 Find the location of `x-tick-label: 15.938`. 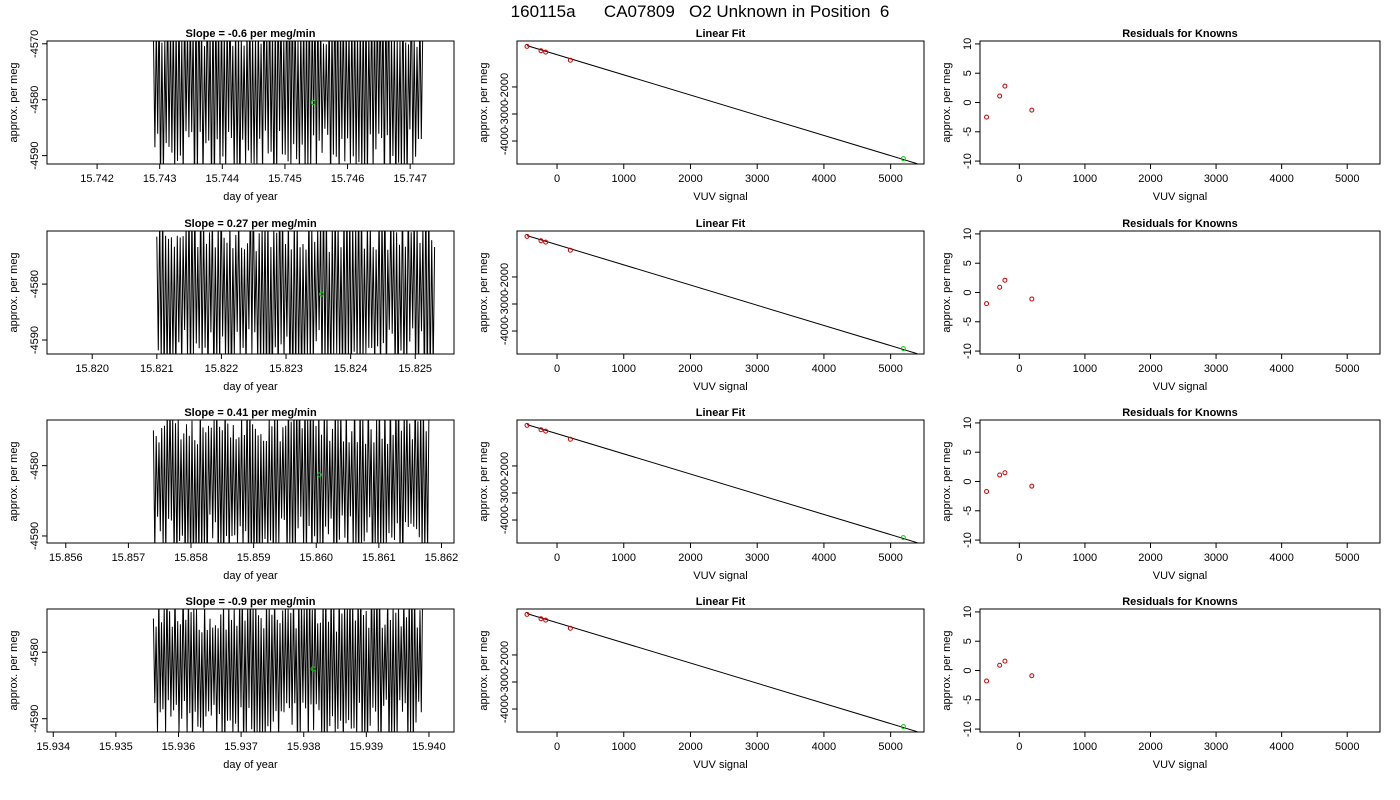

x-tick-label: 15.938 is located at coordinates (304, 747).